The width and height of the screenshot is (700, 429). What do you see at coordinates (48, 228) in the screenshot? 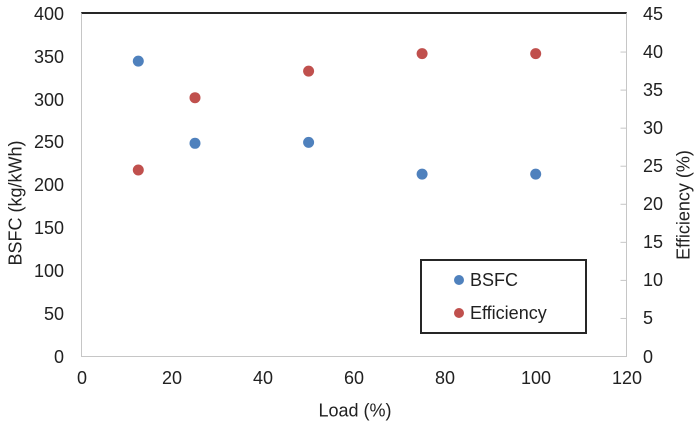
I see `y-axis-left-tick-label: 150` at bounding box center [48, 228].